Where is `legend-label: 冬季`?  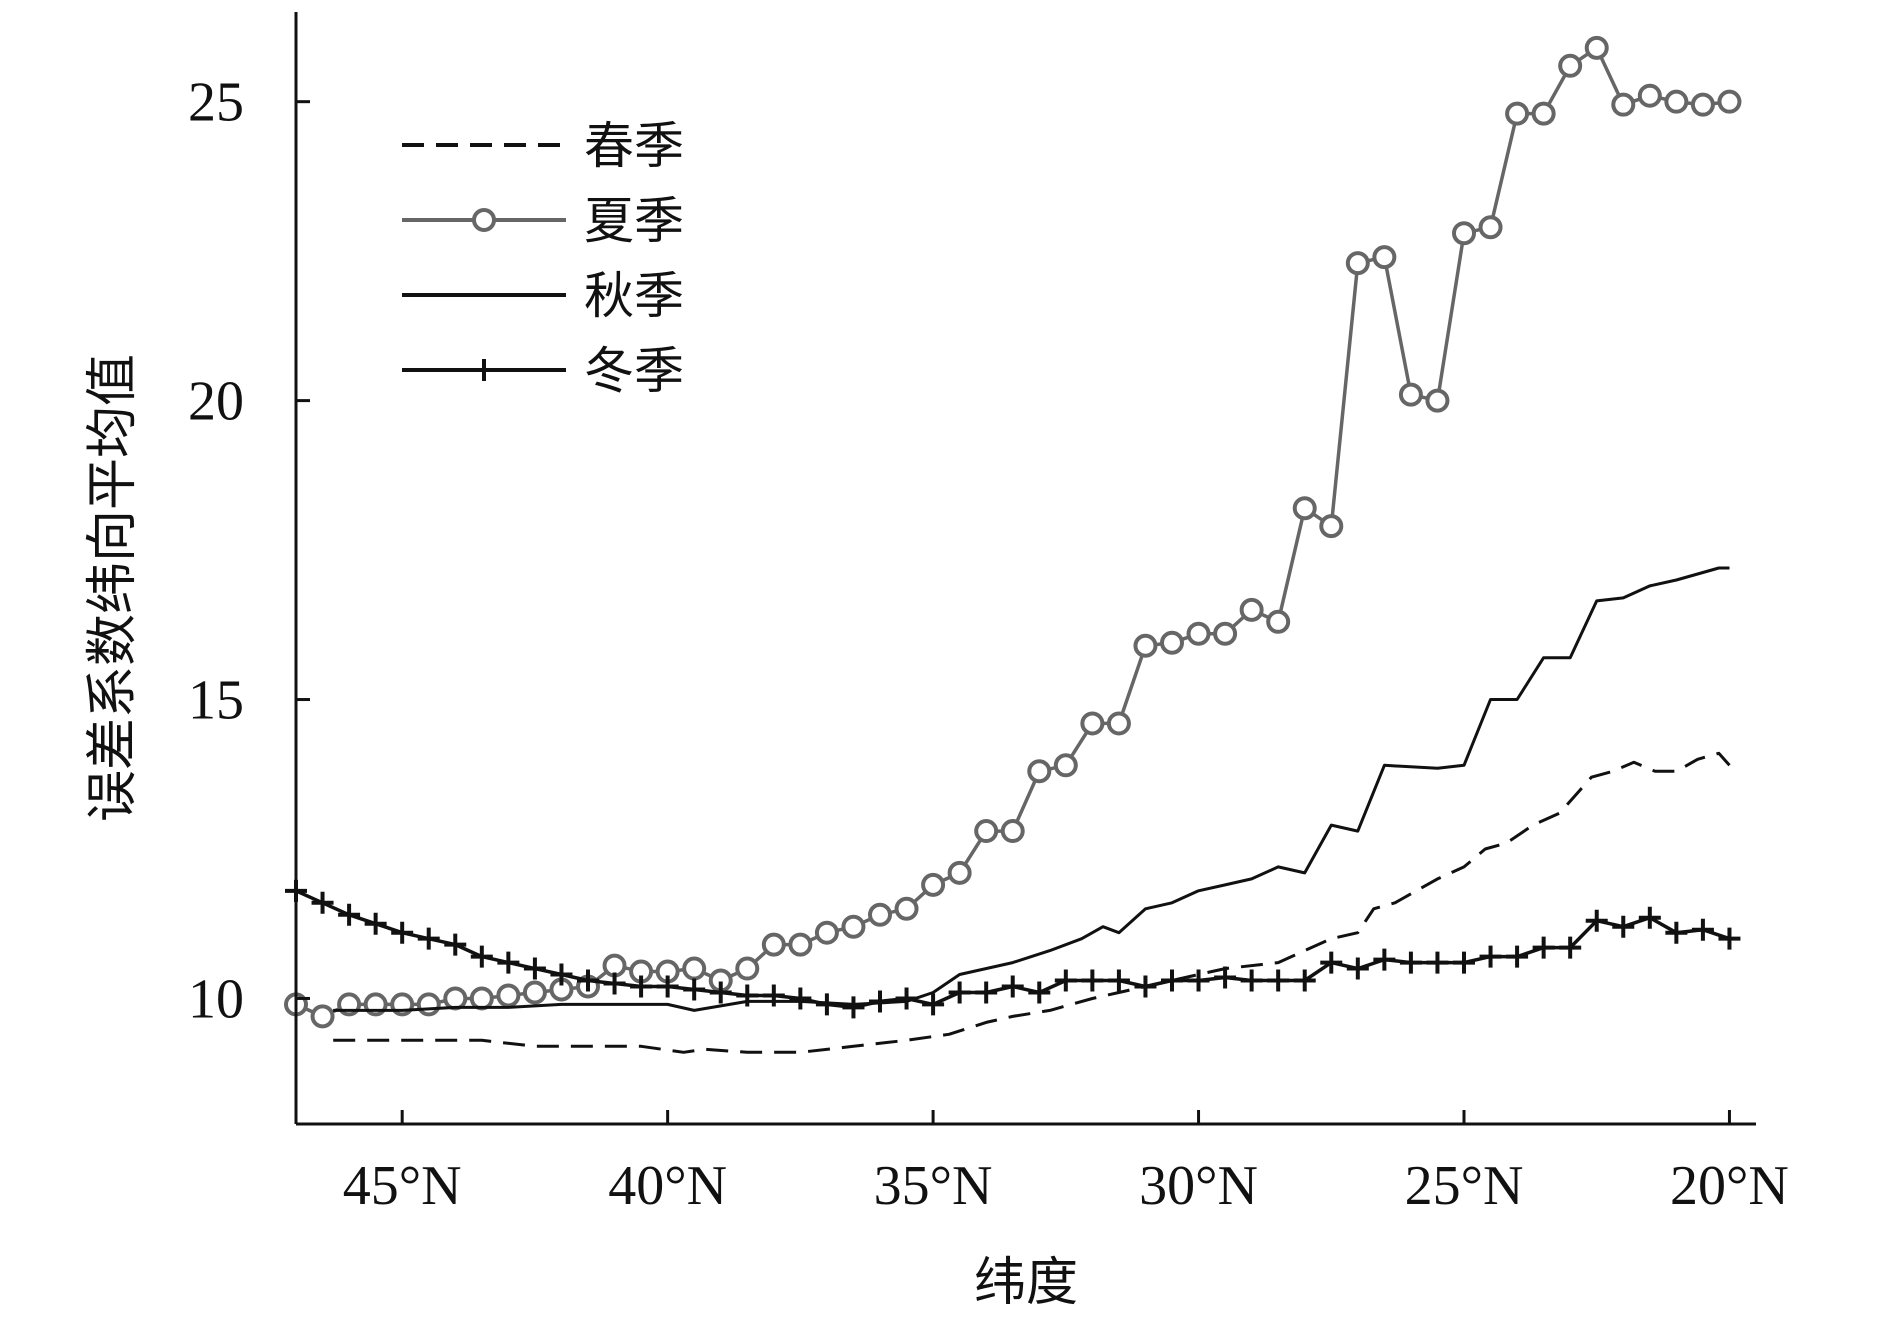
legend-label: 冬季 is located at coordinates (634, 371).